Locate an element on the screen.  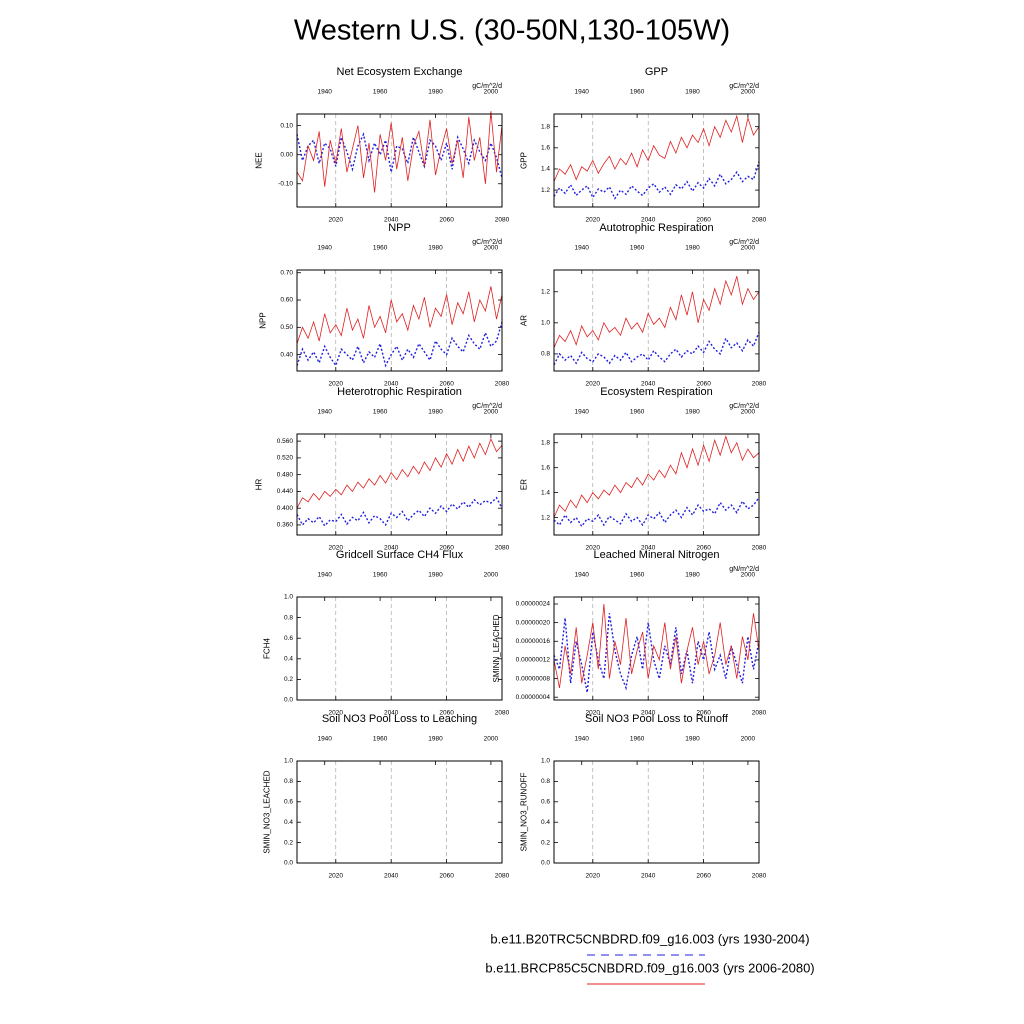
y-axis-label: SMIN_NO3_RUNOFF is located at coordinates (523, 812).